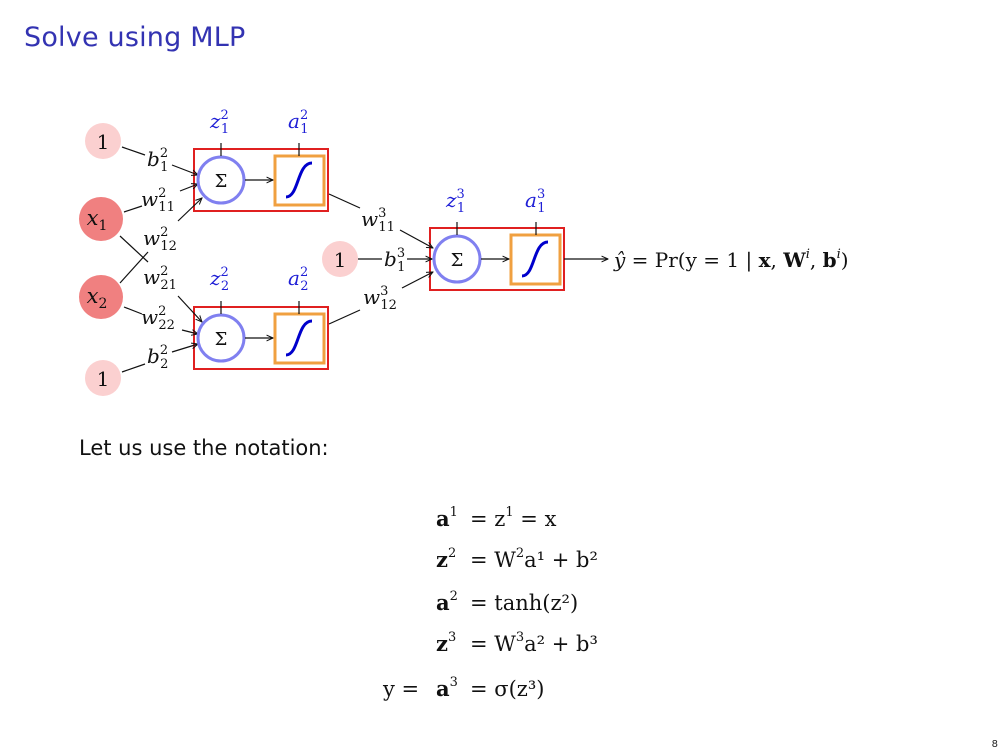 The width and height of the screenshot is (1008, 756). What do you see at coordinates (189, 210) in the screenshot?
I see `edge-x2-to-h1-tail` at bounding box center [189, 210].